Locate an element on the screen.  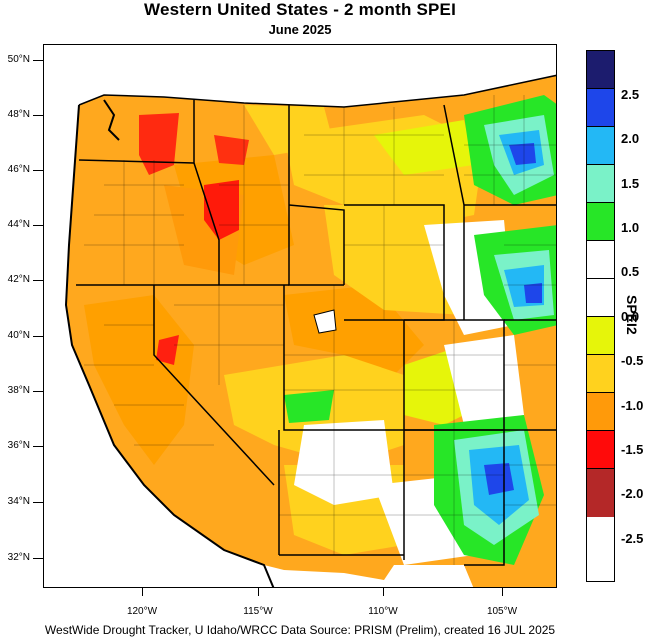
lon-label-105w: 105°W is located at coordinates (502, 611).